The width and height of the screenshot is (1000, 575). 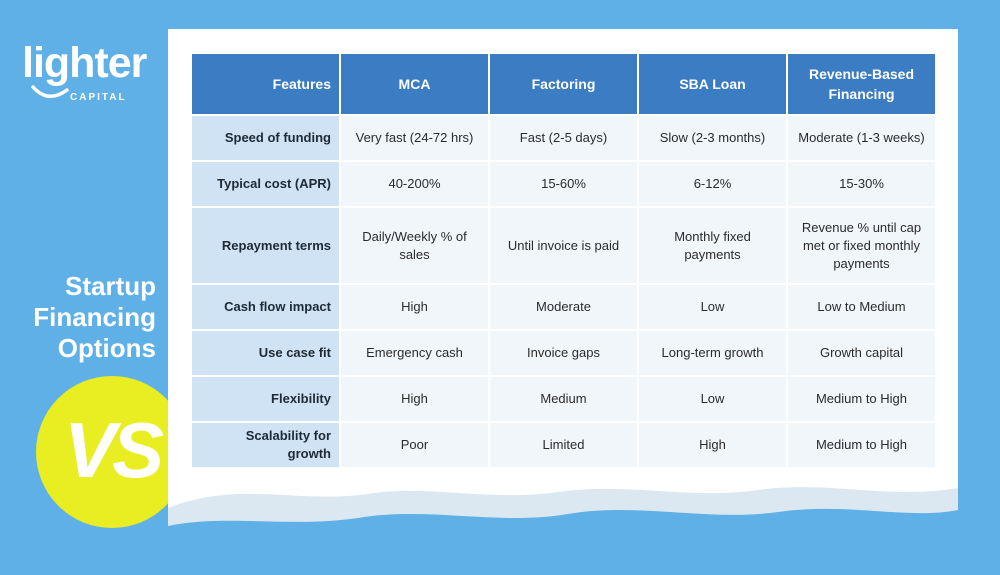 What do you see at coordinates (265, 399) in the screenshot?
I see `feature-label: Flexibility` at bounding box center [265, 399].